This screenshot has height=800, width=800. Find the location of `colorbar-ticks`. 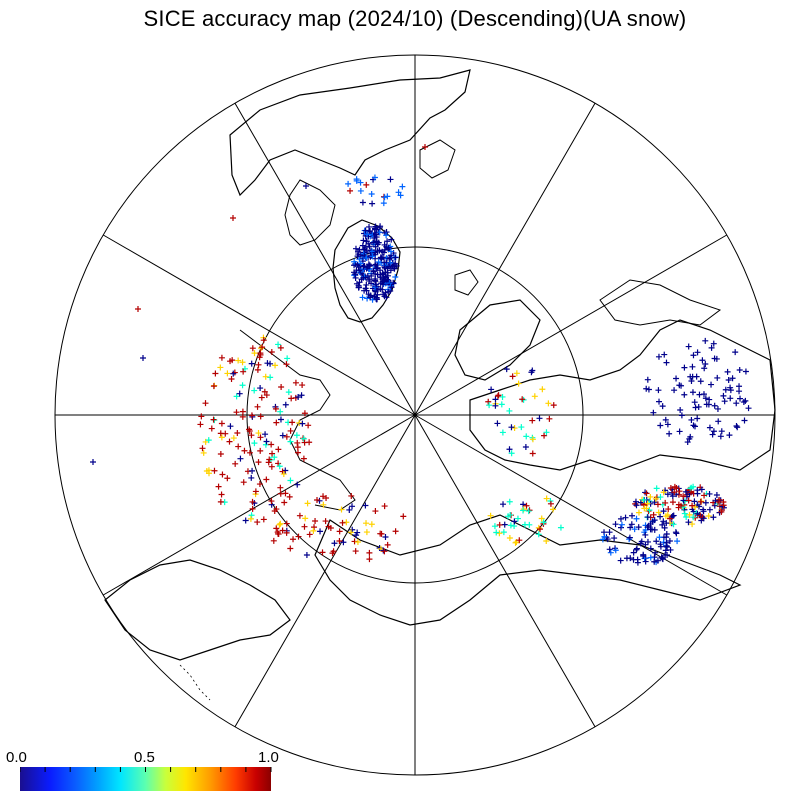

colorbar-ticks is located at coordinates (146, 769).